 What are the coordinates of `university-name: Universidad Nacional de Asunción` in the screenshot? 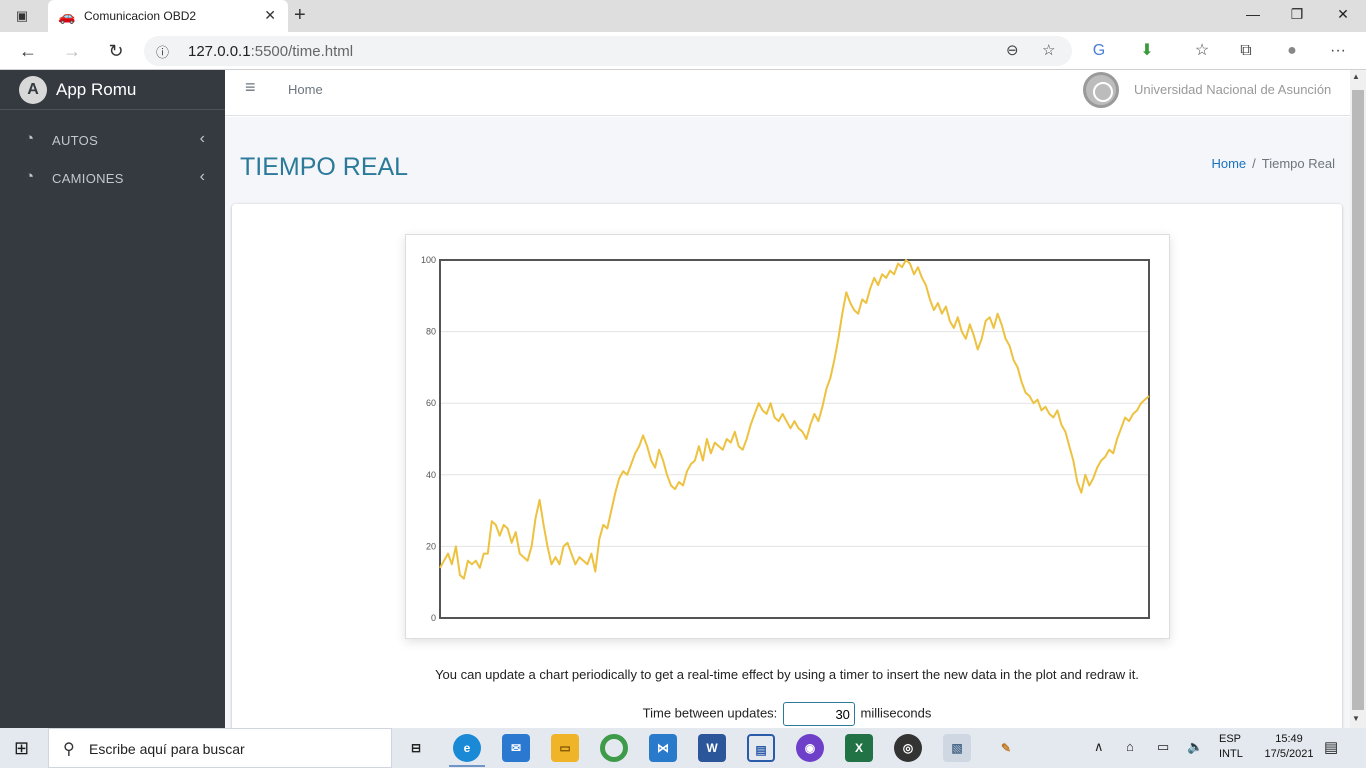 It's located at (1233, 89).